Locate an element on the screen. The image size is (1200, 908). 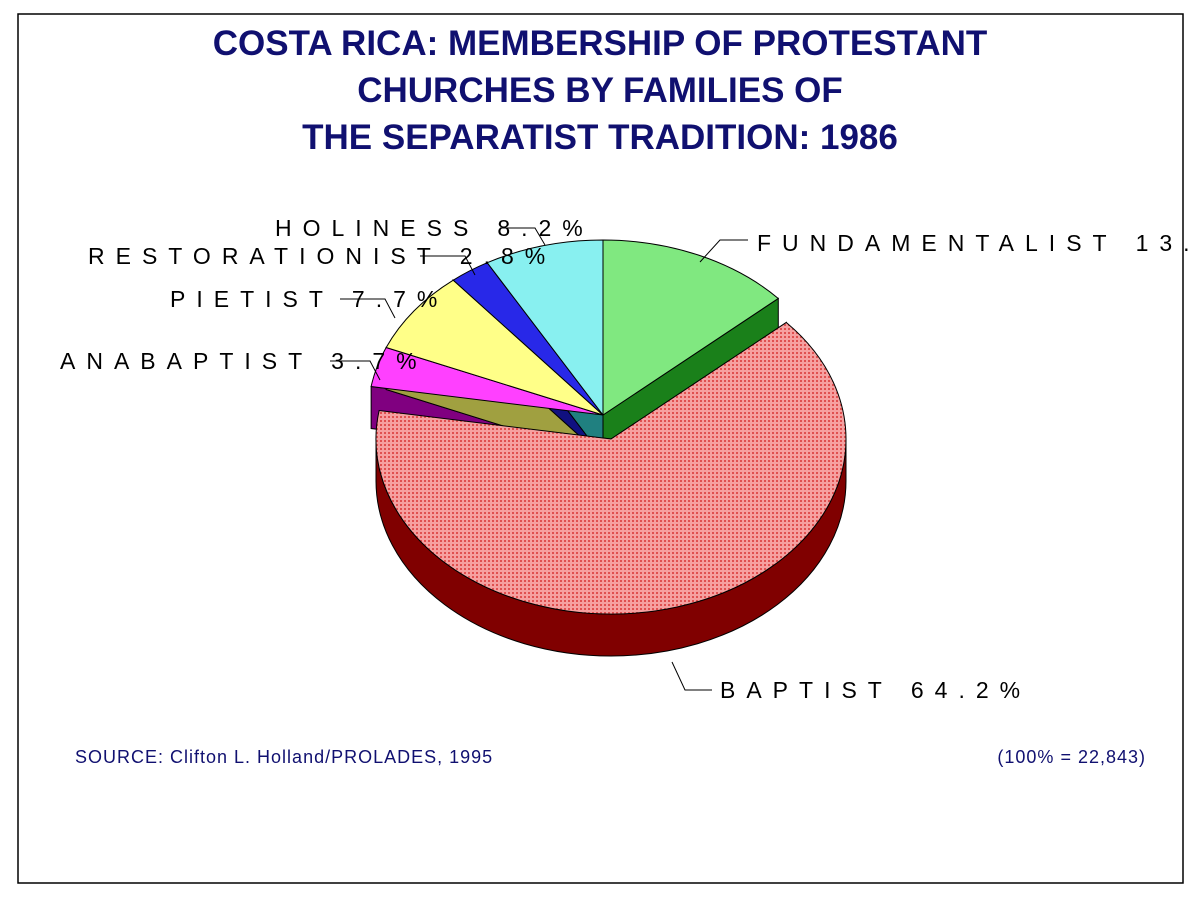
category-label: BAPTIST is located at coordinates (806, 690).